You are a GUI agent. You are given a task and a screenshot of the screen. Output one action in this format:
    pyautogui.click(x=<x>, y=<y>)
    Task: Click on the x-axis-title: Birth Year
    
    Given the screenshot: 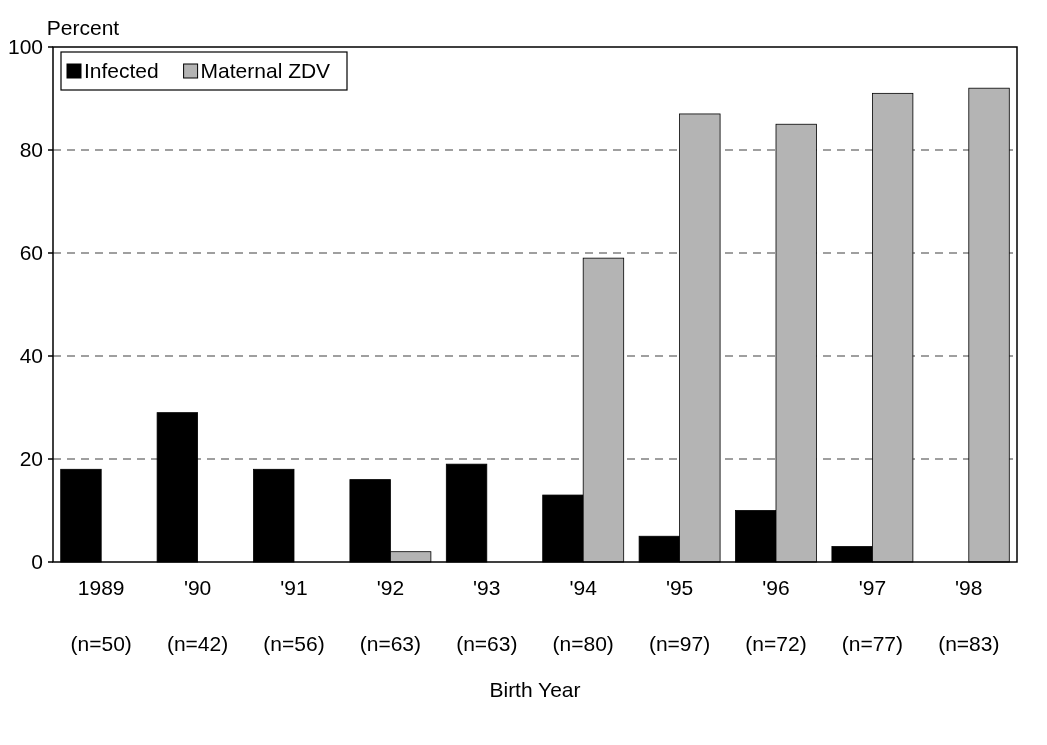 What is the action you would take?
    pyautogui.click(x=535, y=689)
    